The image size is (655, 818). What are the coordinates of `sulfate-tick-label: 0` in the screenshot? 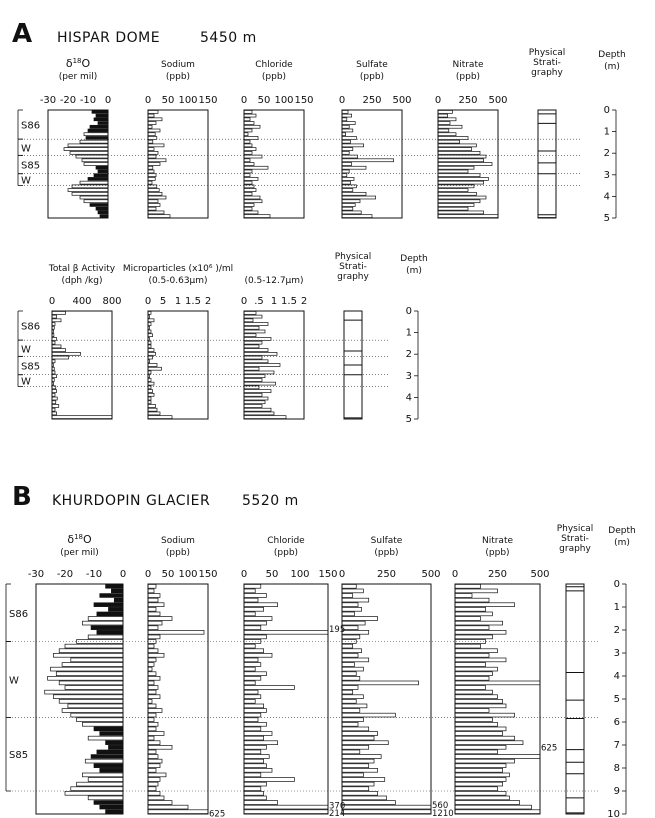 It's located at (342, 574).